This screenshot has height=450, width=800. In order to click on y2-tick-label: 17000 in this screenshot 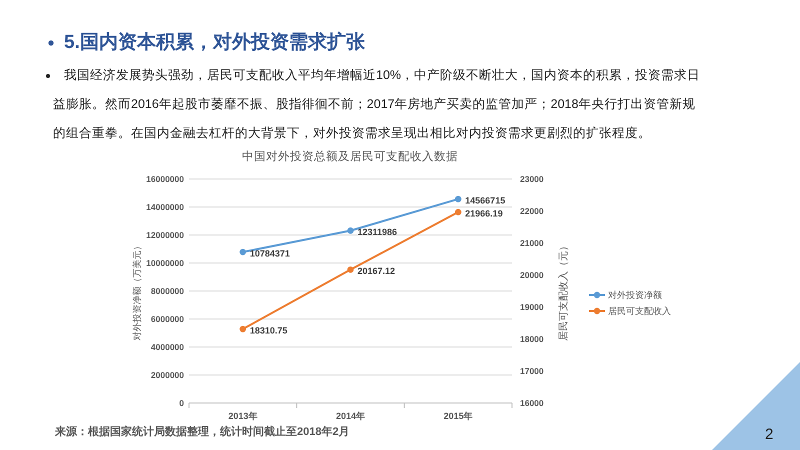, I will do `click(532, 371)`.